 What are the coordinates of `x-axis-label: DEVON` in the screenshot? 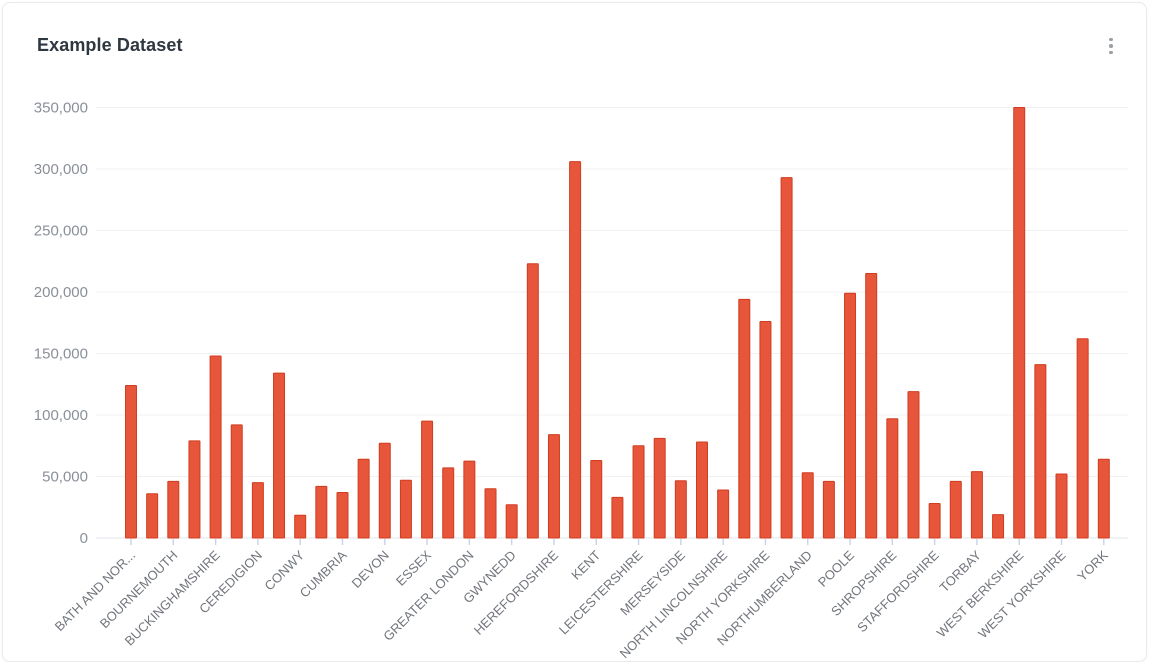 It's located at (370, 569).